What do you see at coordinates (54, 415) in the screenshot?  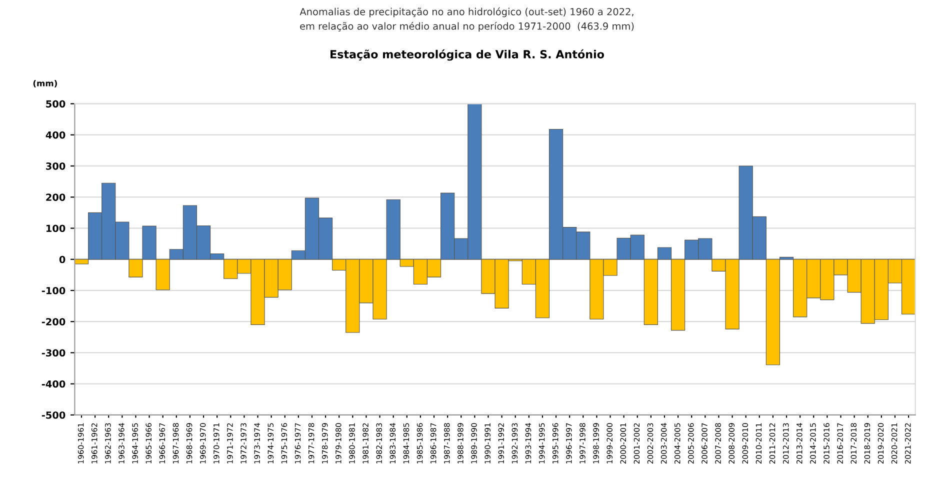 I see `y-tick-label: -500` at bounding box center [54, 415].